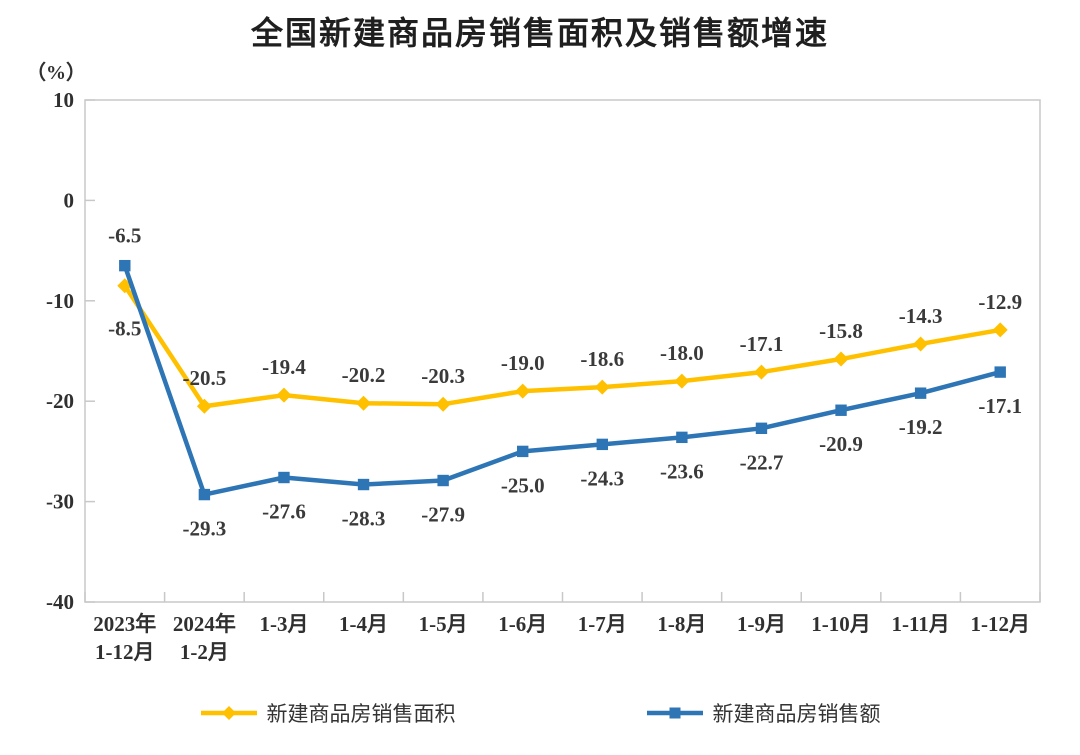  I want to click on x-axis-label: 1-5月, so click(443, 624).